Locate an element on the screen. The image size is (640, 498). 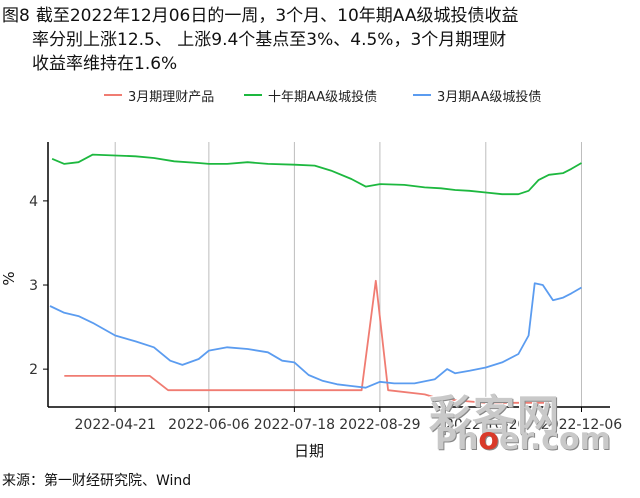
x-tick-label-0: 2022-04-21 is located at coordinates (115, 425).